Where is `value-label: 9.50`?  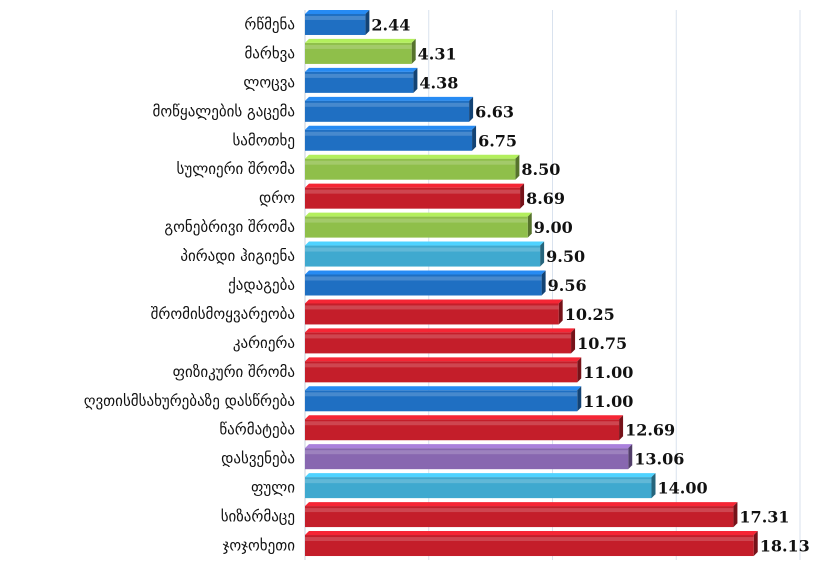
value-label: 9.50 is located at coordinates (565, 256).